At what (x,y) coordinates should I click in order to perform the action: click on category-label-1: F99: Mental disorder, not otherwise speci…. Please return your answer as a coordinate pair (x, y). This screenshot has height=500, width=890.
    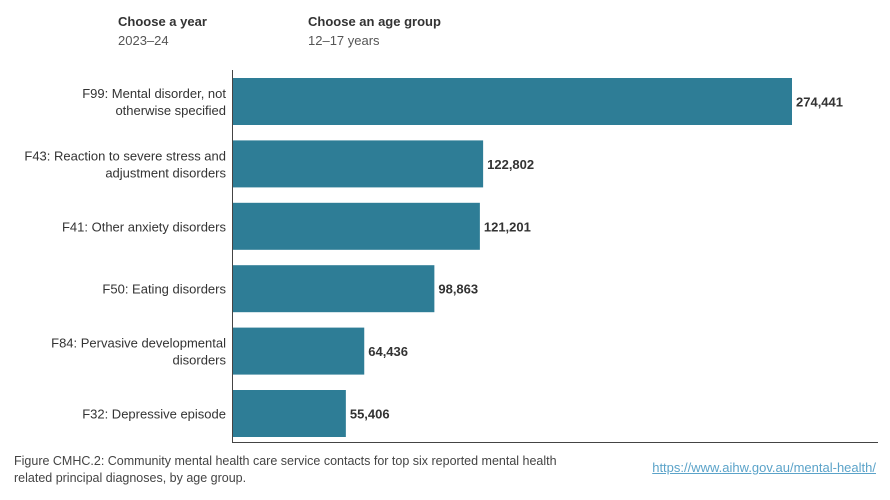
    Looking at the image, I should click on (154, 102).